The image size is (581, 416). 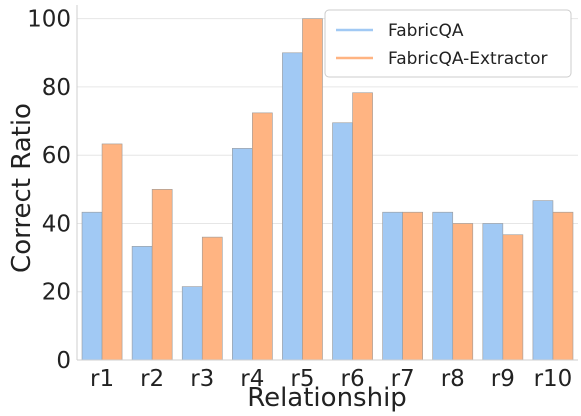 What do you see at coordinates (56, 156) in the screenshot?
I see `y-tick-label: 60` at bounding box center [56, 156].